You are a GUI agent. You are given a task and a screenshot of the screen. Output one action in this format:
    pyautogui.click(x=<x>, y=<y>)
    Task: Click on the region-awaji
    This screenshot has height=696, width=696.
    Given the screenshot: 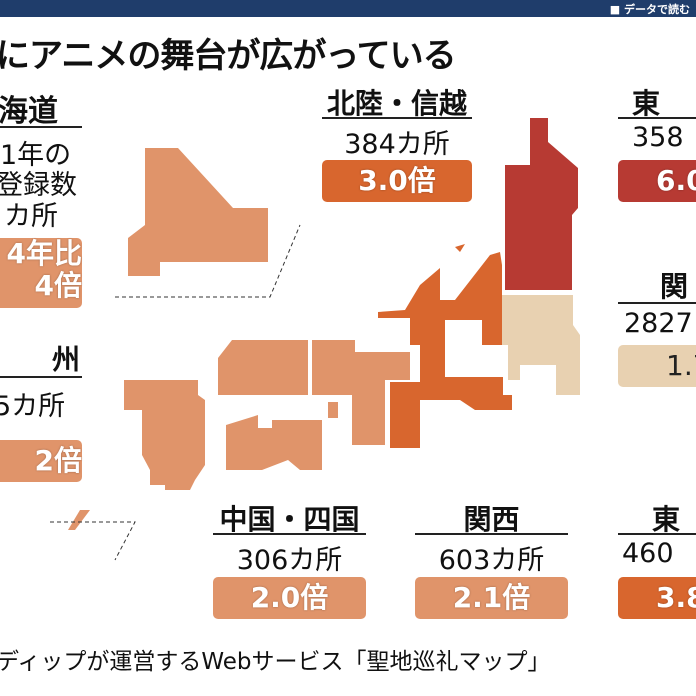 What is the action you would take?
    pyautogui.click(x=333, y=410)
    